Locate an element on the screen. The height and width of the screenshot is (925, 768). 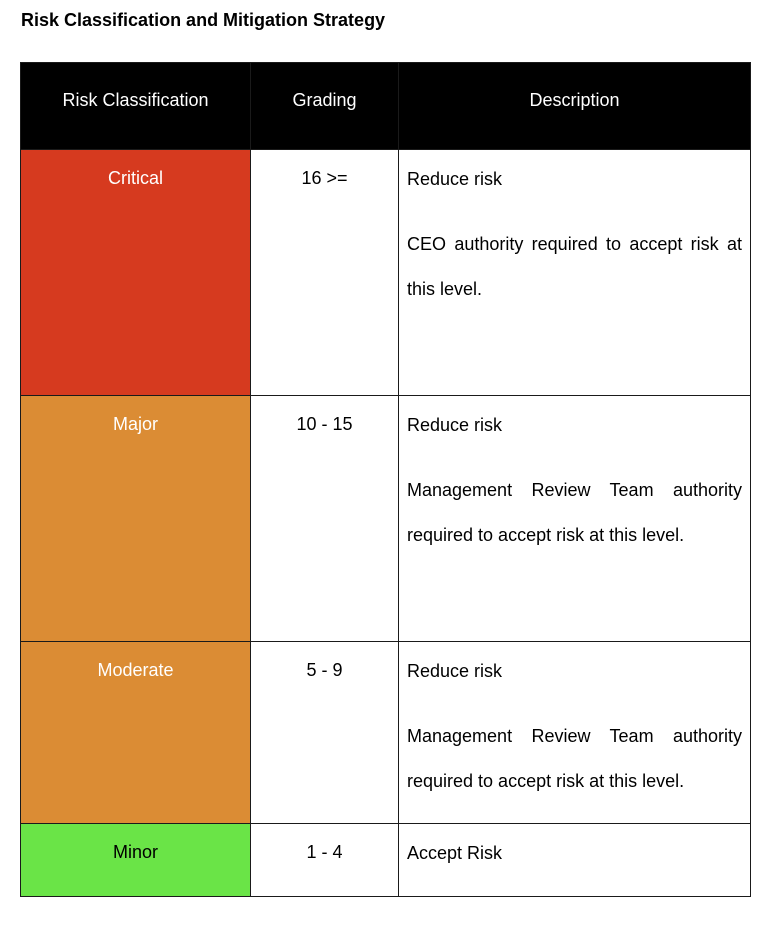
classification-cell: Minor is located at coordinates (135, 860).